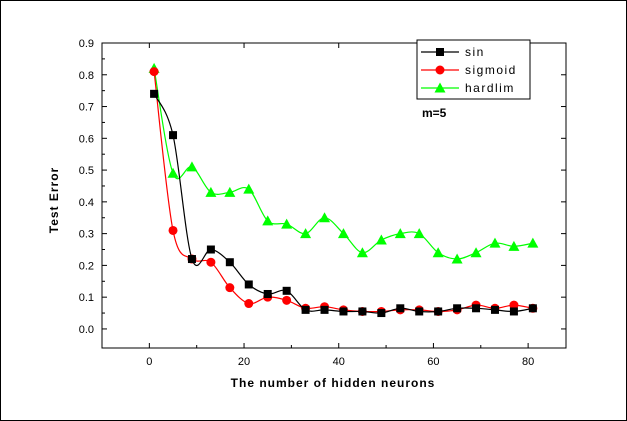  What do you see at coordinates (86, 330) in the screenshot?
I see `y-tick-label: 0.0` at bounding box center [86, 330].